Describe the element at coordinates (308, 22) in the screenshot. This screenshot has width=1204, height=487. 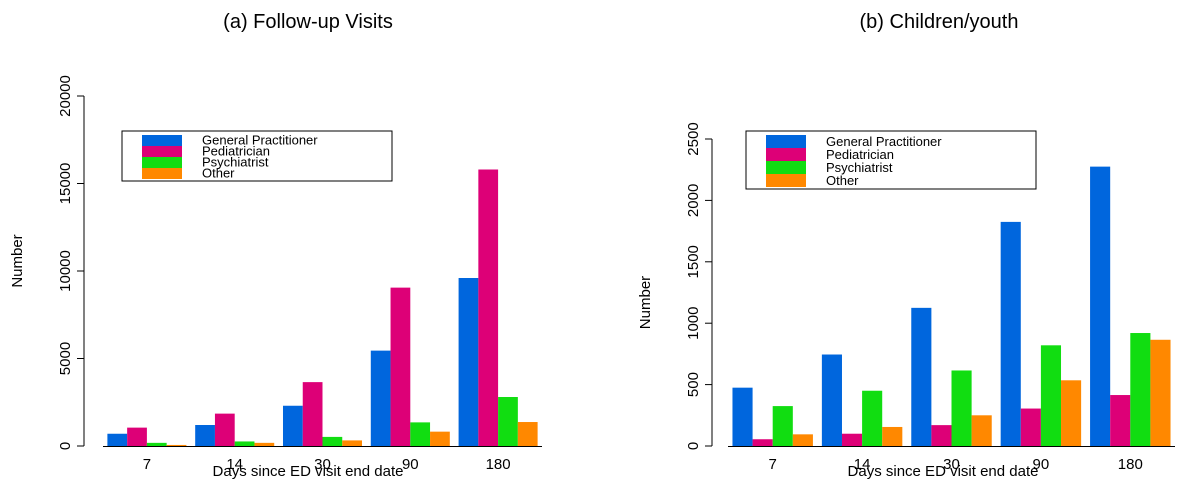
I see `chart-title: (a) Follow-up Visits` at that location.